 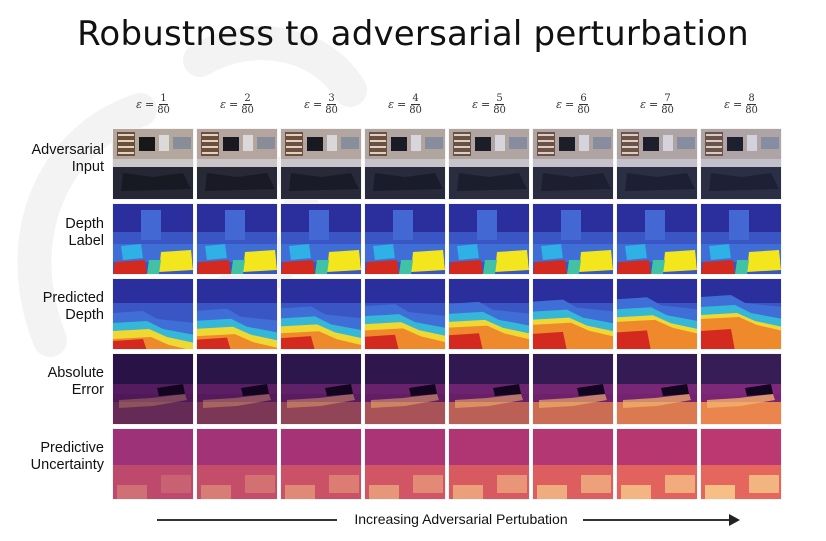 I want to click on row-label-uncertainty: Predictive Uncertainty, so click(x=56, y=457).